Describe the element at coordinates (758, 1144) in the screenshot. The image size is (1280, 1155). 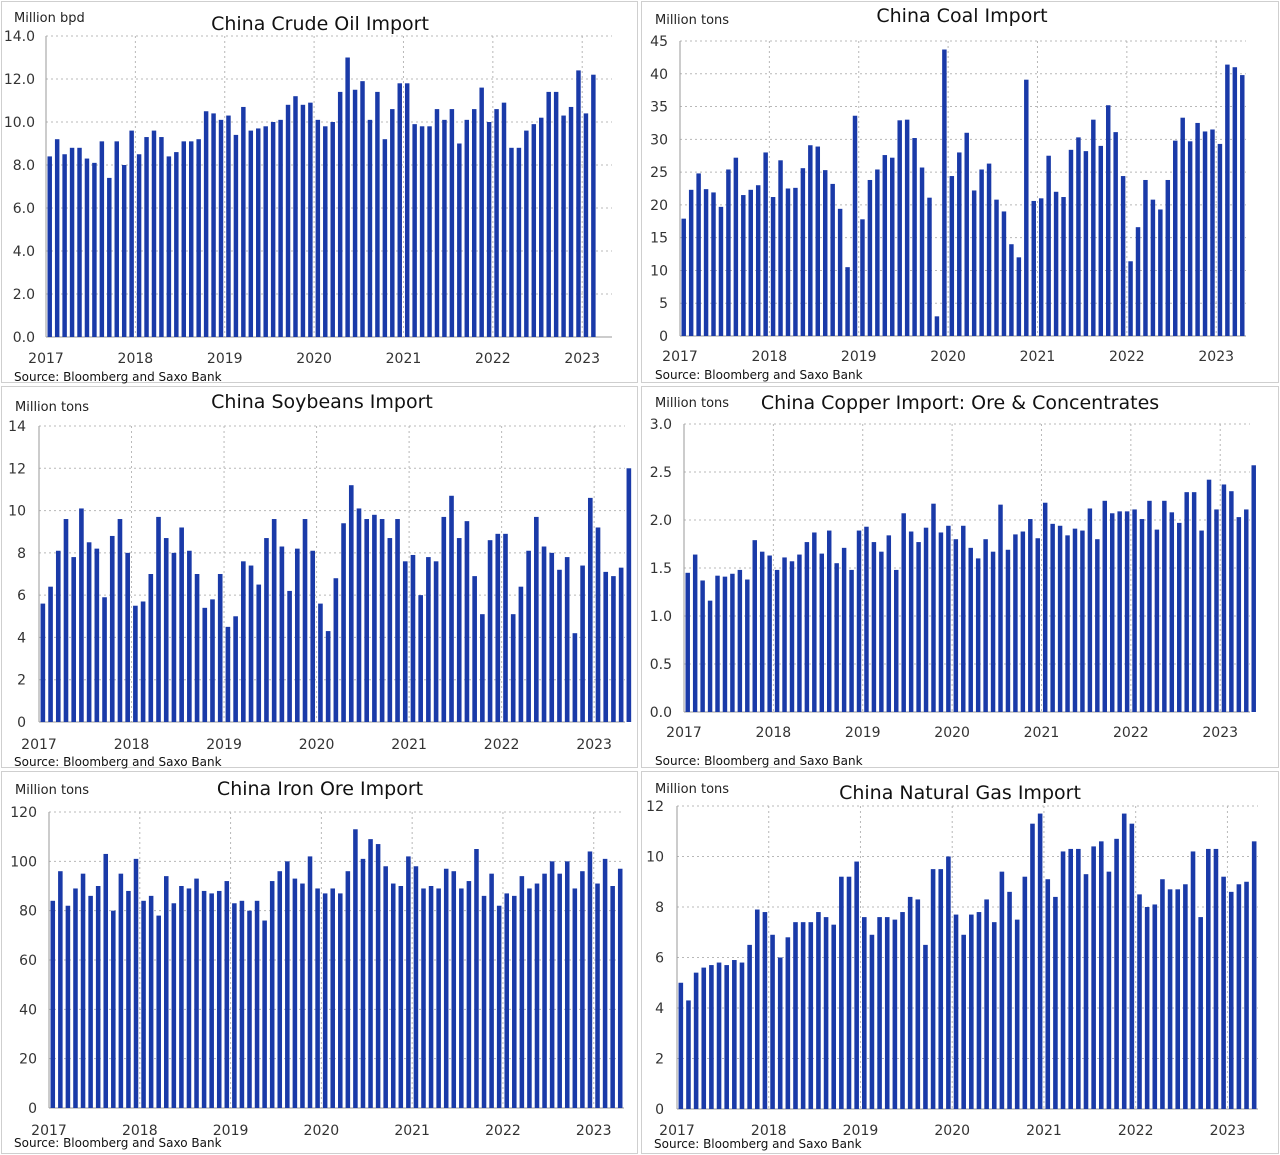
I see `source-note: Source: Bloomberg and Saxo Bank` at that location.